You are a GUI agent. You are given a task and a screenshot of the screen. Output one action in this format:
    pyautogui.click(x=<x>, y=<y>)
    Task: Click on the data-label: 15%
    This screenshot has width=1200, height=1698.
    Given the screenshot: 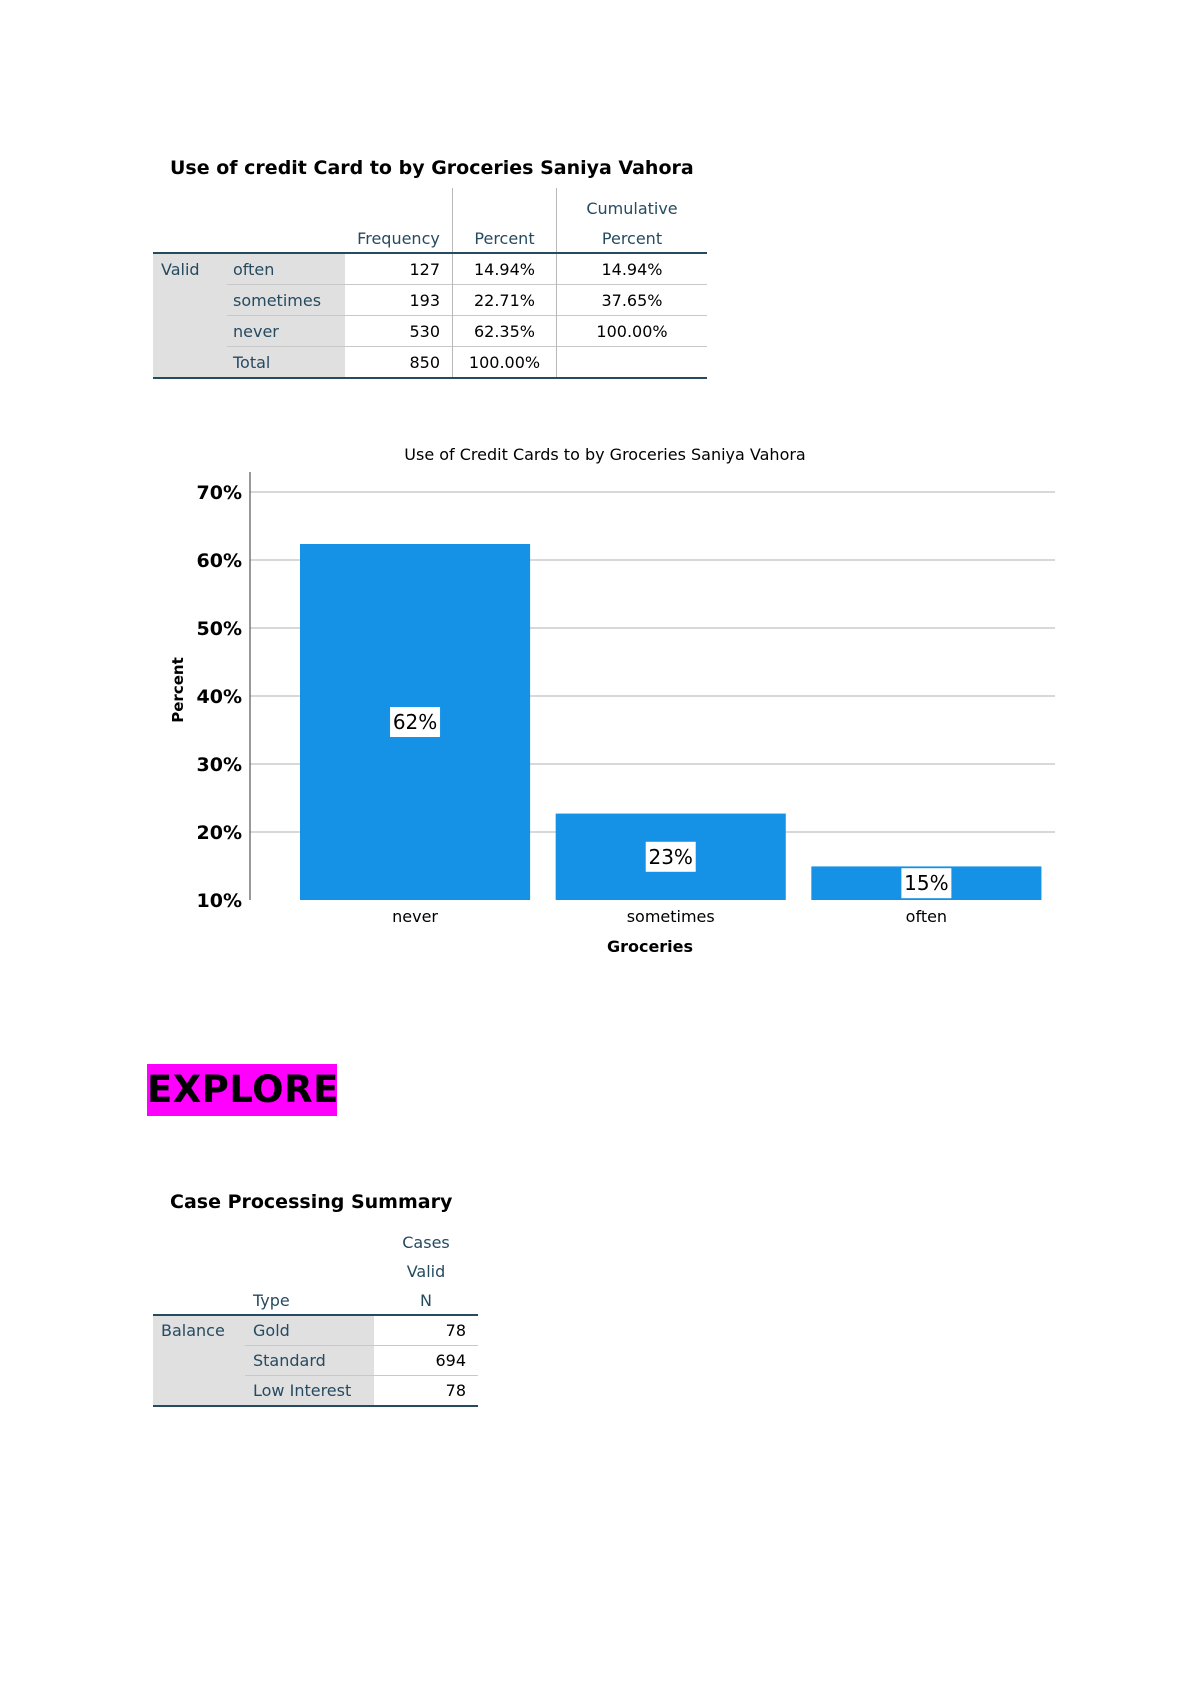 What is the action you would take?
    pyautogui.click(x=926, y=883)
    